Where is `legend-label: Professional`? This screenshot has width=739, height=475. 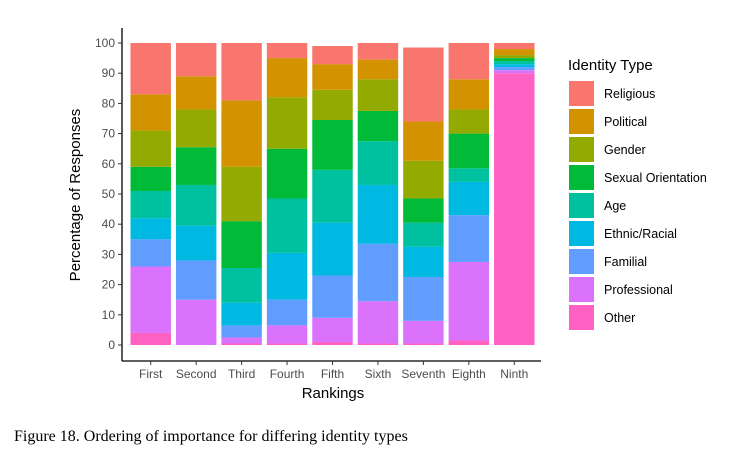
legend-label: Professional is located at coordinates (638, 290).